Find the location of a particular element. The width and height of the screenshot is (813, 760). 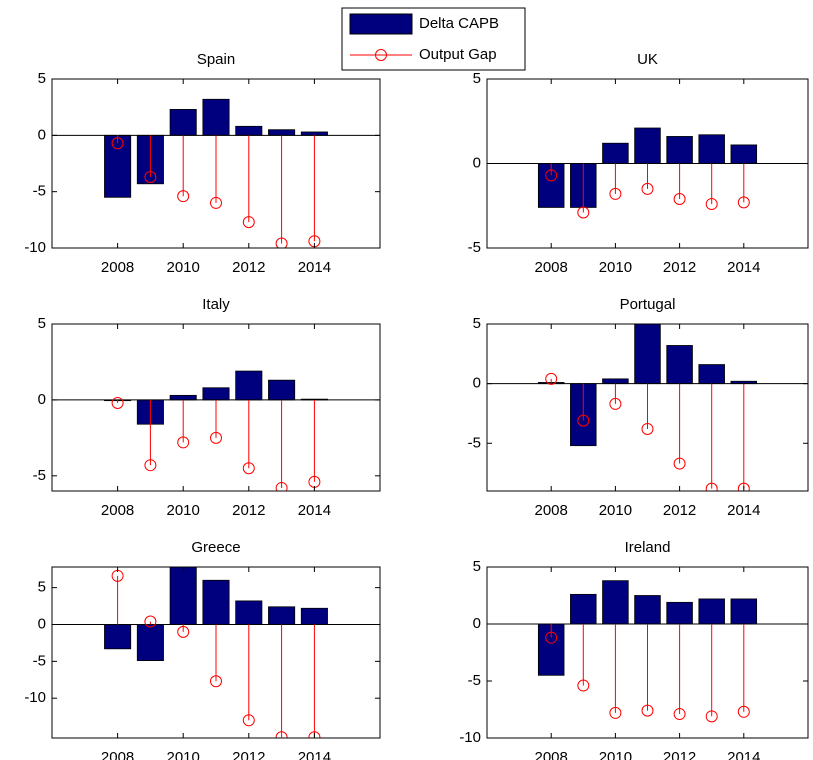

subplot: Portugal -5 0 5 2008 2010 2012 2014 is located at coordinates (638, 407).